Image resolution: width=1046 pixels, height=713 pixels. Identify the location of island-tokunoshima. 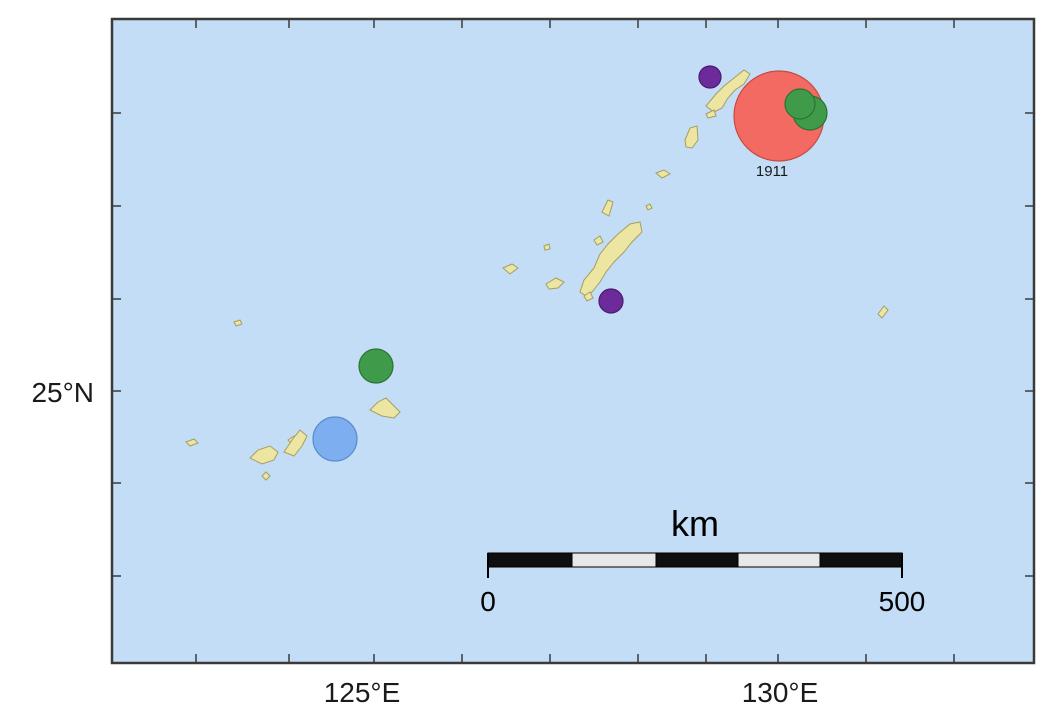
(691, 137).